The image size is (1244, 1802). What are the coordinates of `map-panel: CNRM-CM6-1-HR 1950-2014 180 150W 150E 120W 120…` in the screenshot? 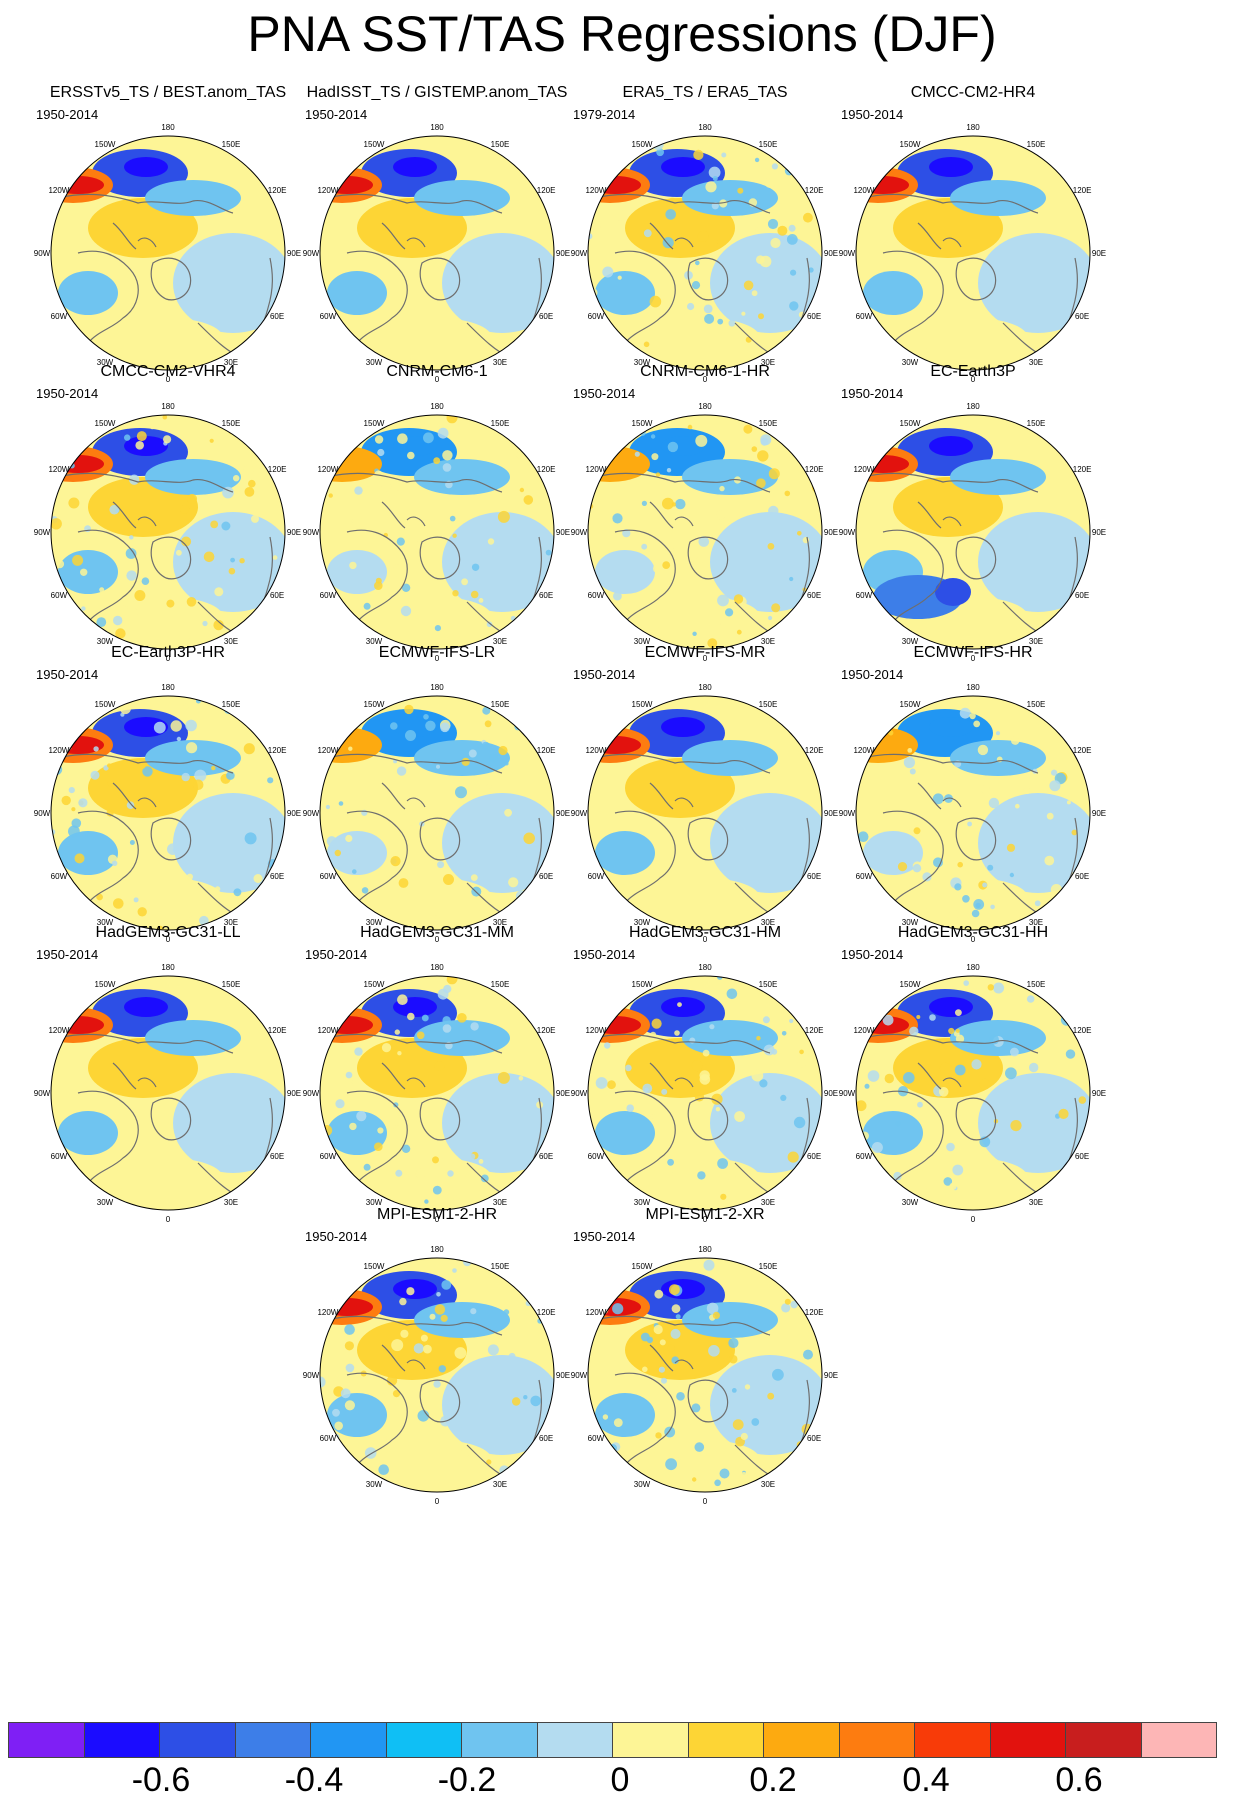 It's located at (705, 522).